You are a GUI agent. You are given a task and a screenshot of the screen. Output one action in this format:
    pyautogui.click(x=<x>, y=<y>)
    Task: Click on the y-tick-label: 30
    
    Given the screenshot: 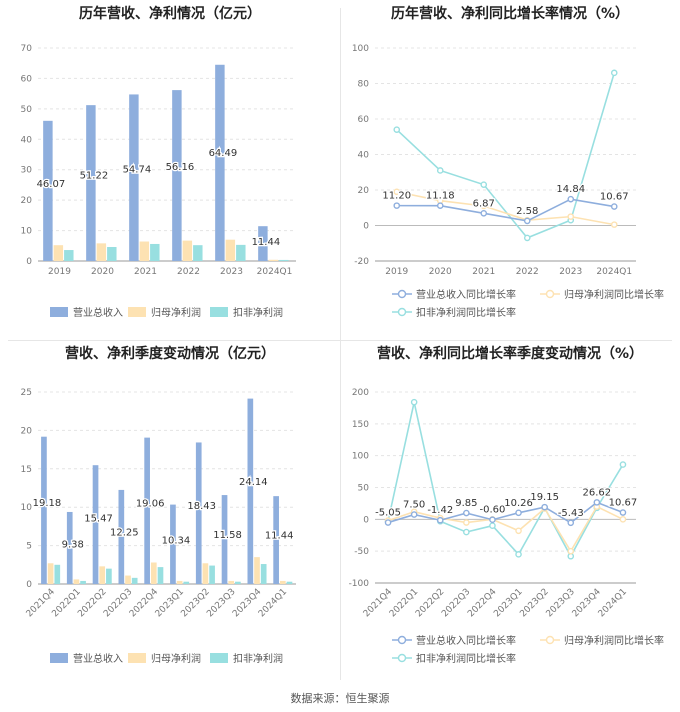 What is the action you would take?
    pyautogui.click(x=27, y=171)
    